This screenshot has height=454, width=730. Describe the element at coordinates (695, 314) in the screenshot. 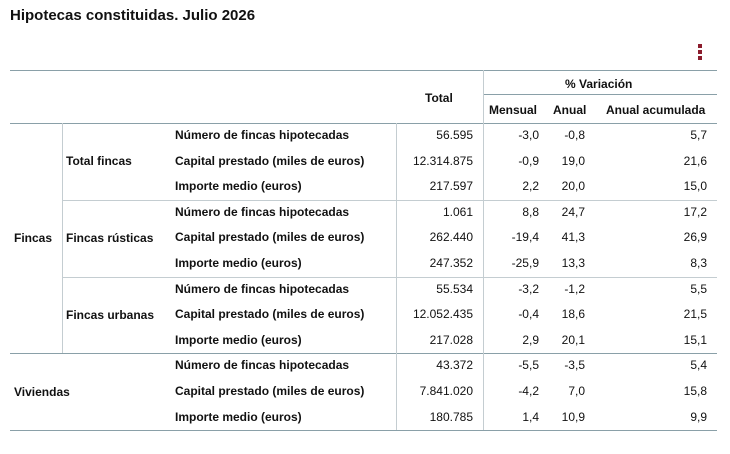

I see `cell-acumulada: 21,5` at that location.